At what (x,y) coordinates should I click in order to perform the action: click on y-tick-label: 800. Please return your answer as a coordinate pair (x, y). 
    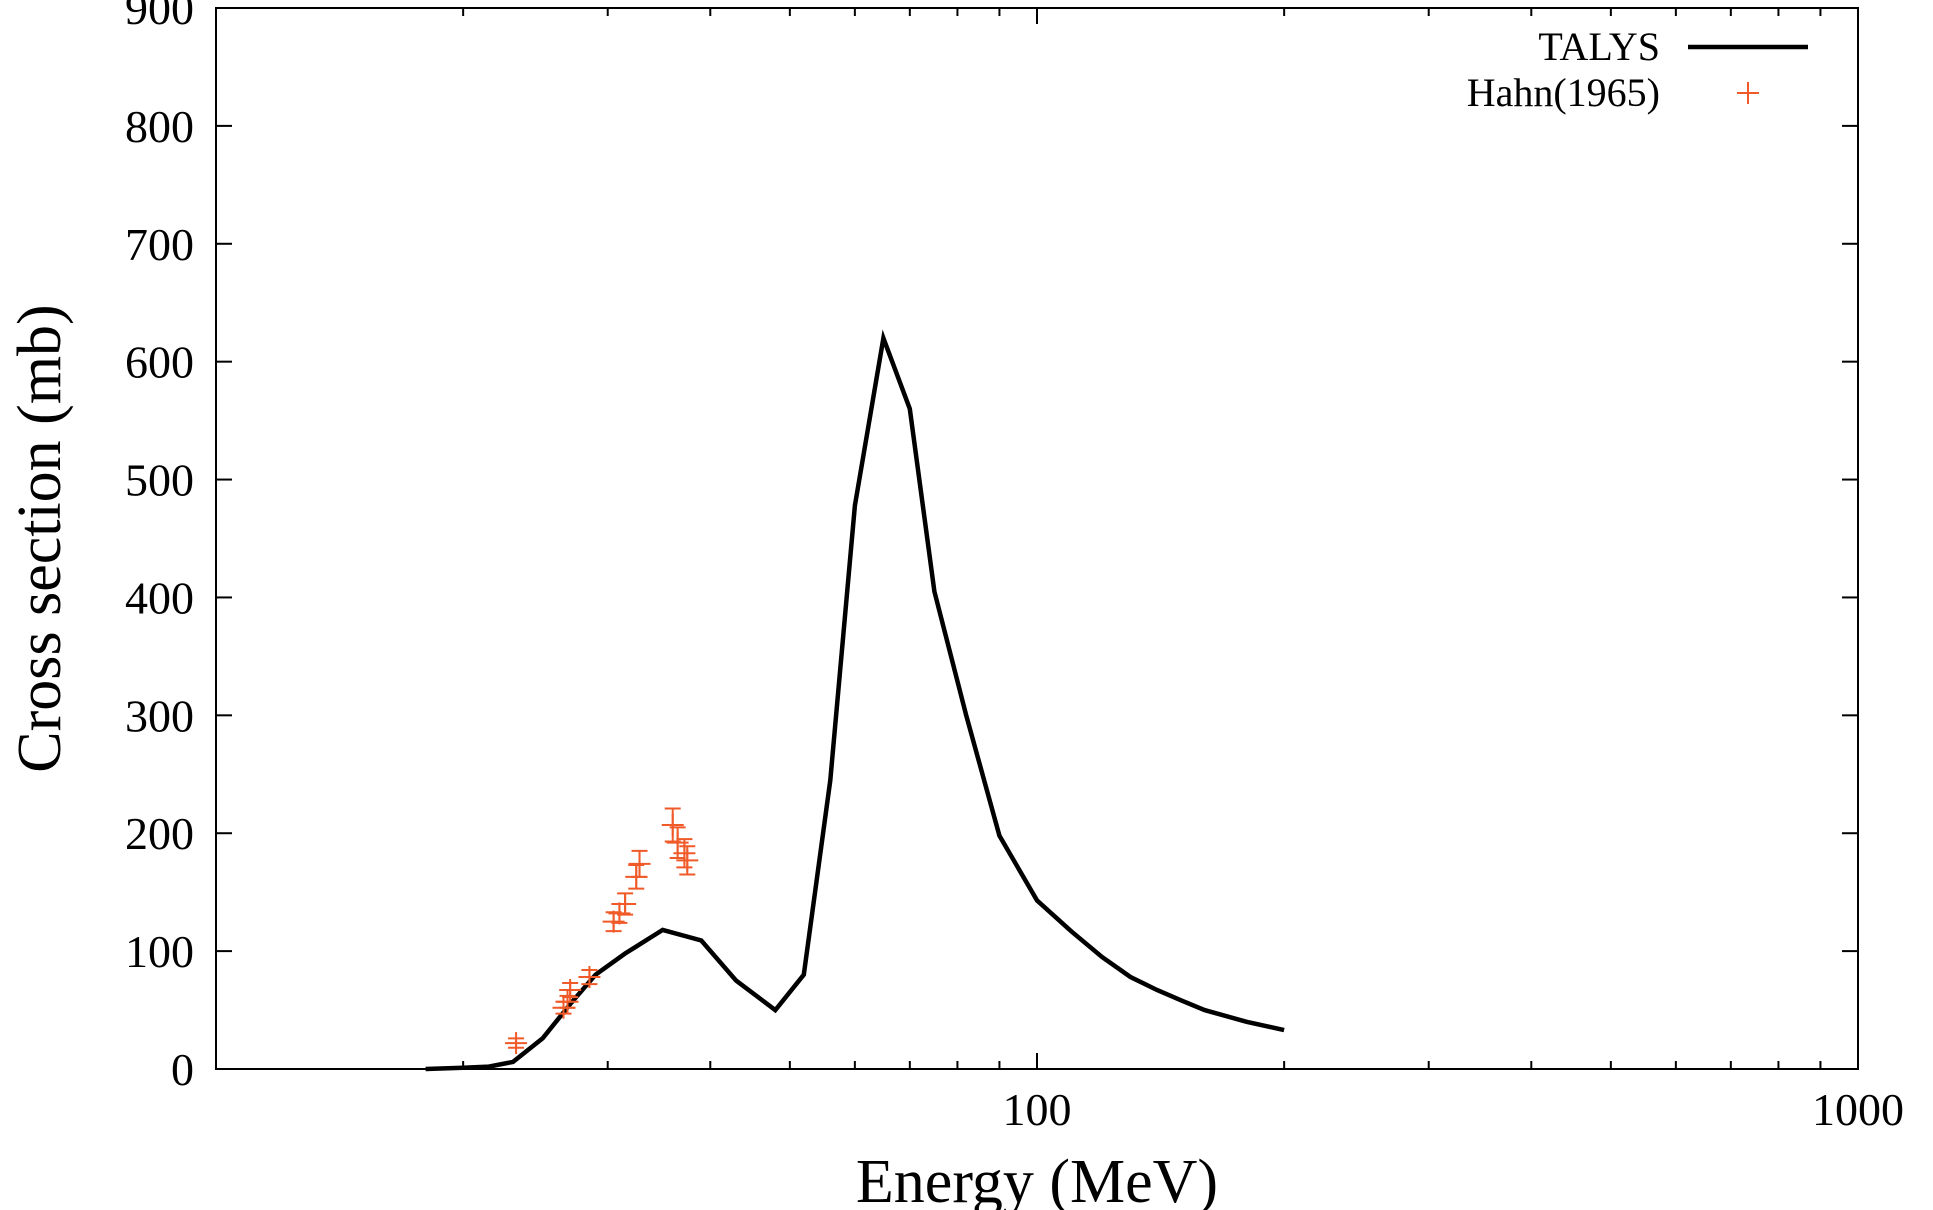
    Looking at the image, I should click on (159, 126).